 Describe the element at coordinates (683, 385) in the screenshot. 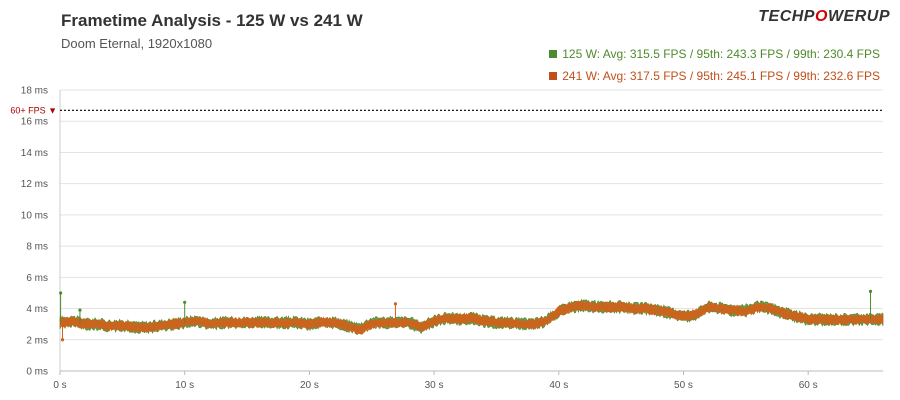

I see `x-tick-label: 50 s` at that location.